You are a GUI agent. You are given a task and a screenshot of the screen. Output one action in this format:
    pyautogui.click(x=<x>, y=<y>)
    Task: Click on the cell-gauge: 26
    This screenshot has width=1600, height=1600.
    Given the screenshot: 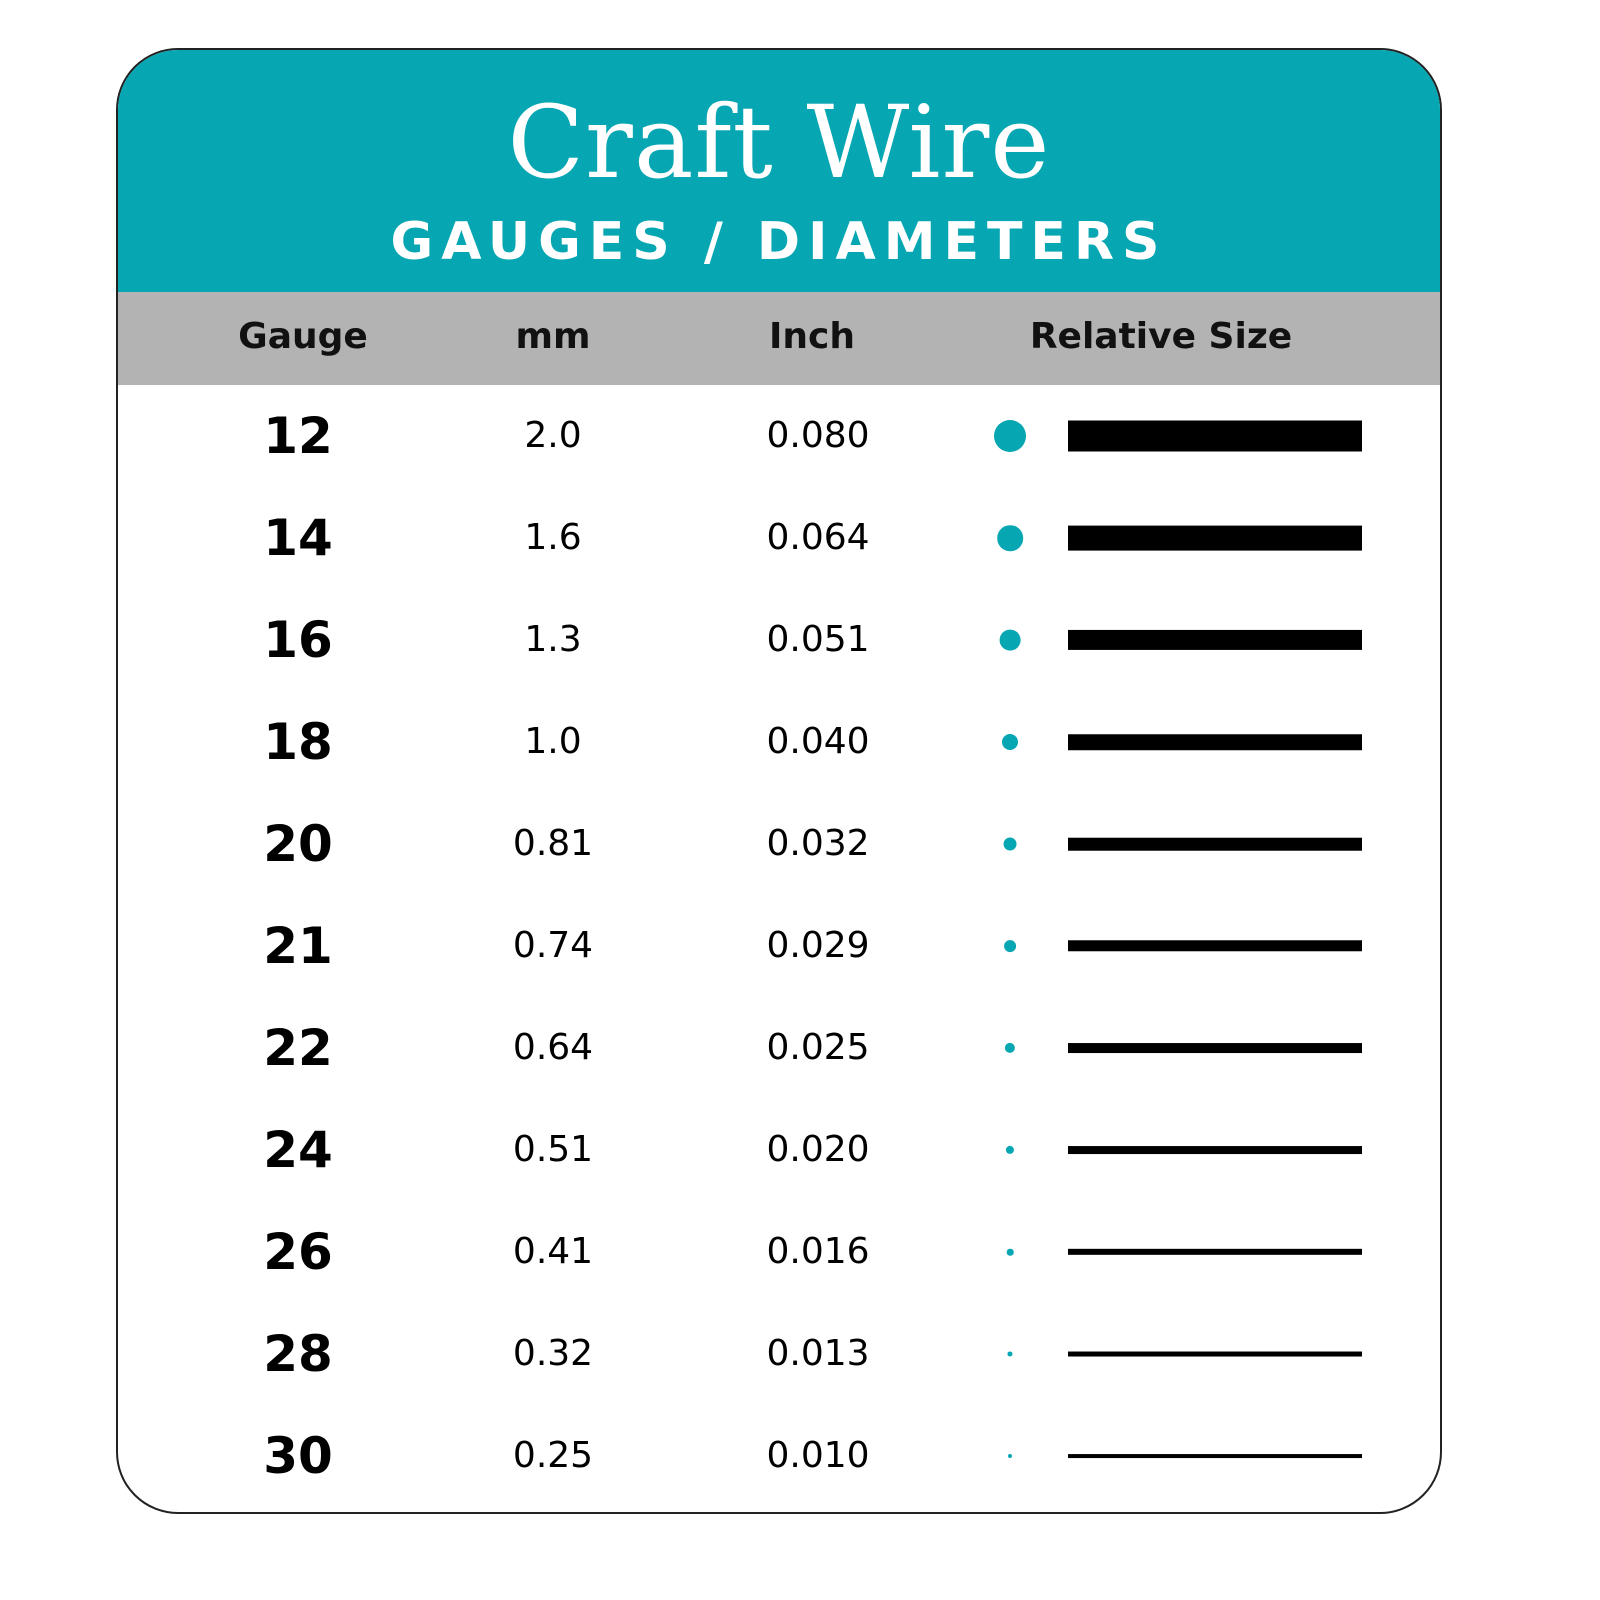 What is the action you would take?
    pyautogui.click(x=298, y=1252)
    